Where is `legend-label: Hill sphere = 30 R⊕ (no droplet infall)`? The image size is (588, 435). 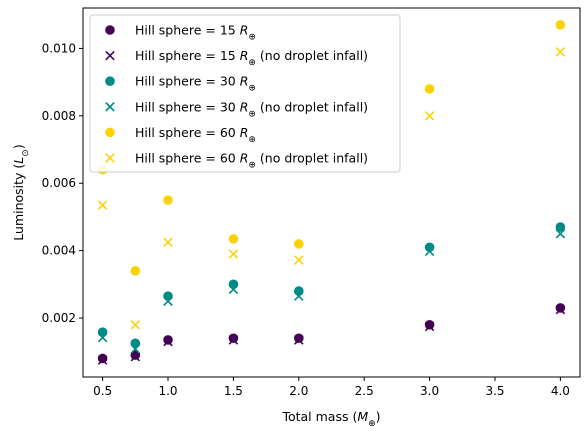
legend-label: Hill sphere = 30 R⊕ (no droplet infall) is located at coordinates (251, 109).